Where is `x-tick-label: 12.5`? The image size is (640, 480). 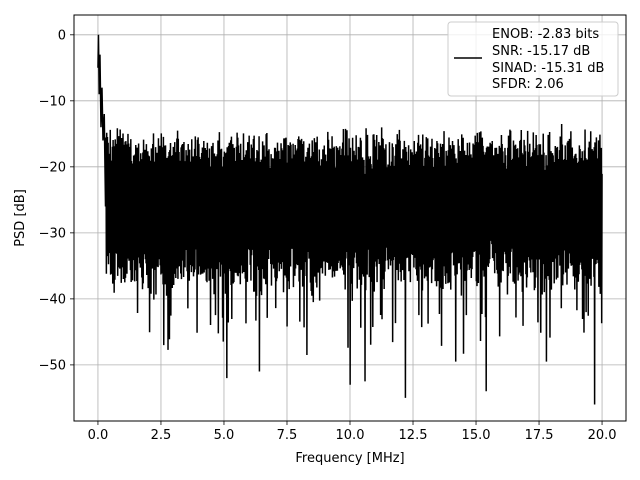 x-tick-label: 12.5 is located at coordinates (413, 435).